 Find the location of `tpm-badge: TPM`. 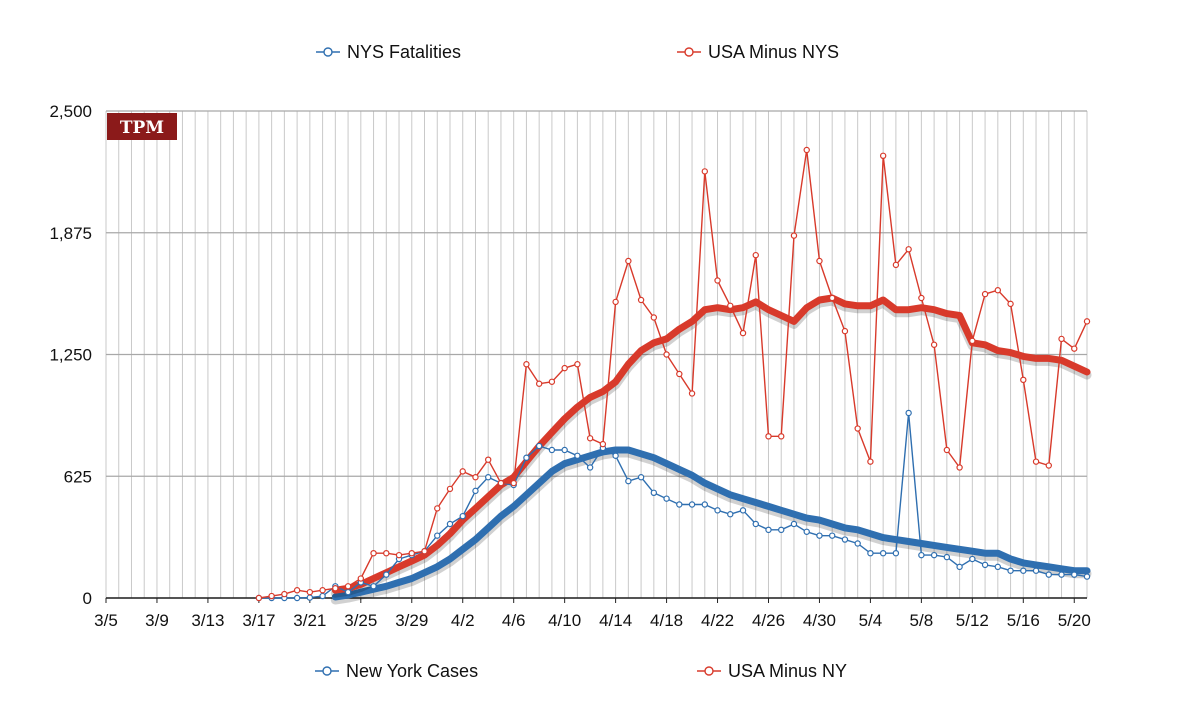

tpm-badge: TPM is located at coordinates (142, 126).